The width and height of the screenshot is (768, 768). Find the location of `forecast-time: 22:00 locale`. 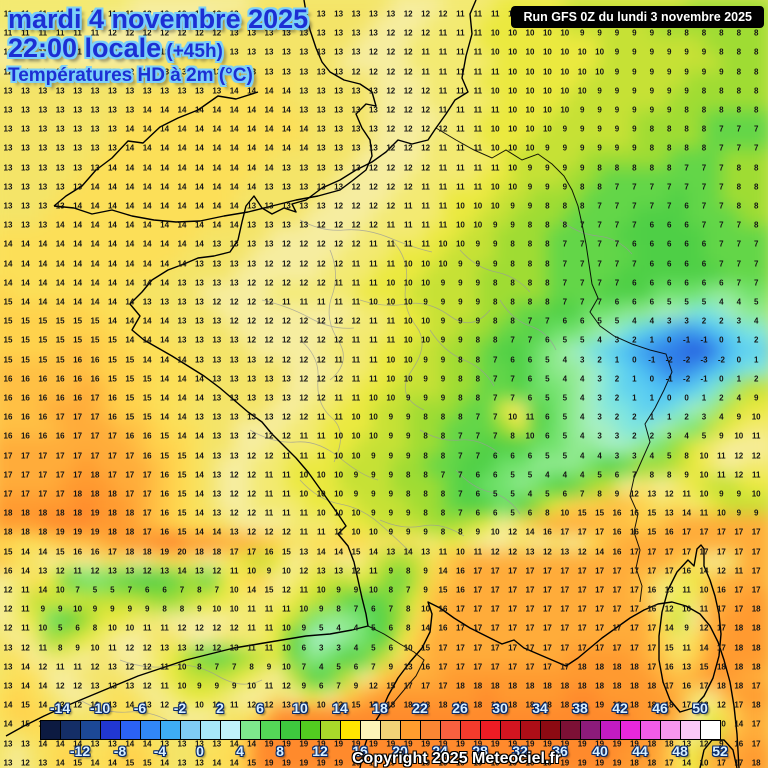

forecast-time: 22:00 locale is located at coordinates (85, 48).